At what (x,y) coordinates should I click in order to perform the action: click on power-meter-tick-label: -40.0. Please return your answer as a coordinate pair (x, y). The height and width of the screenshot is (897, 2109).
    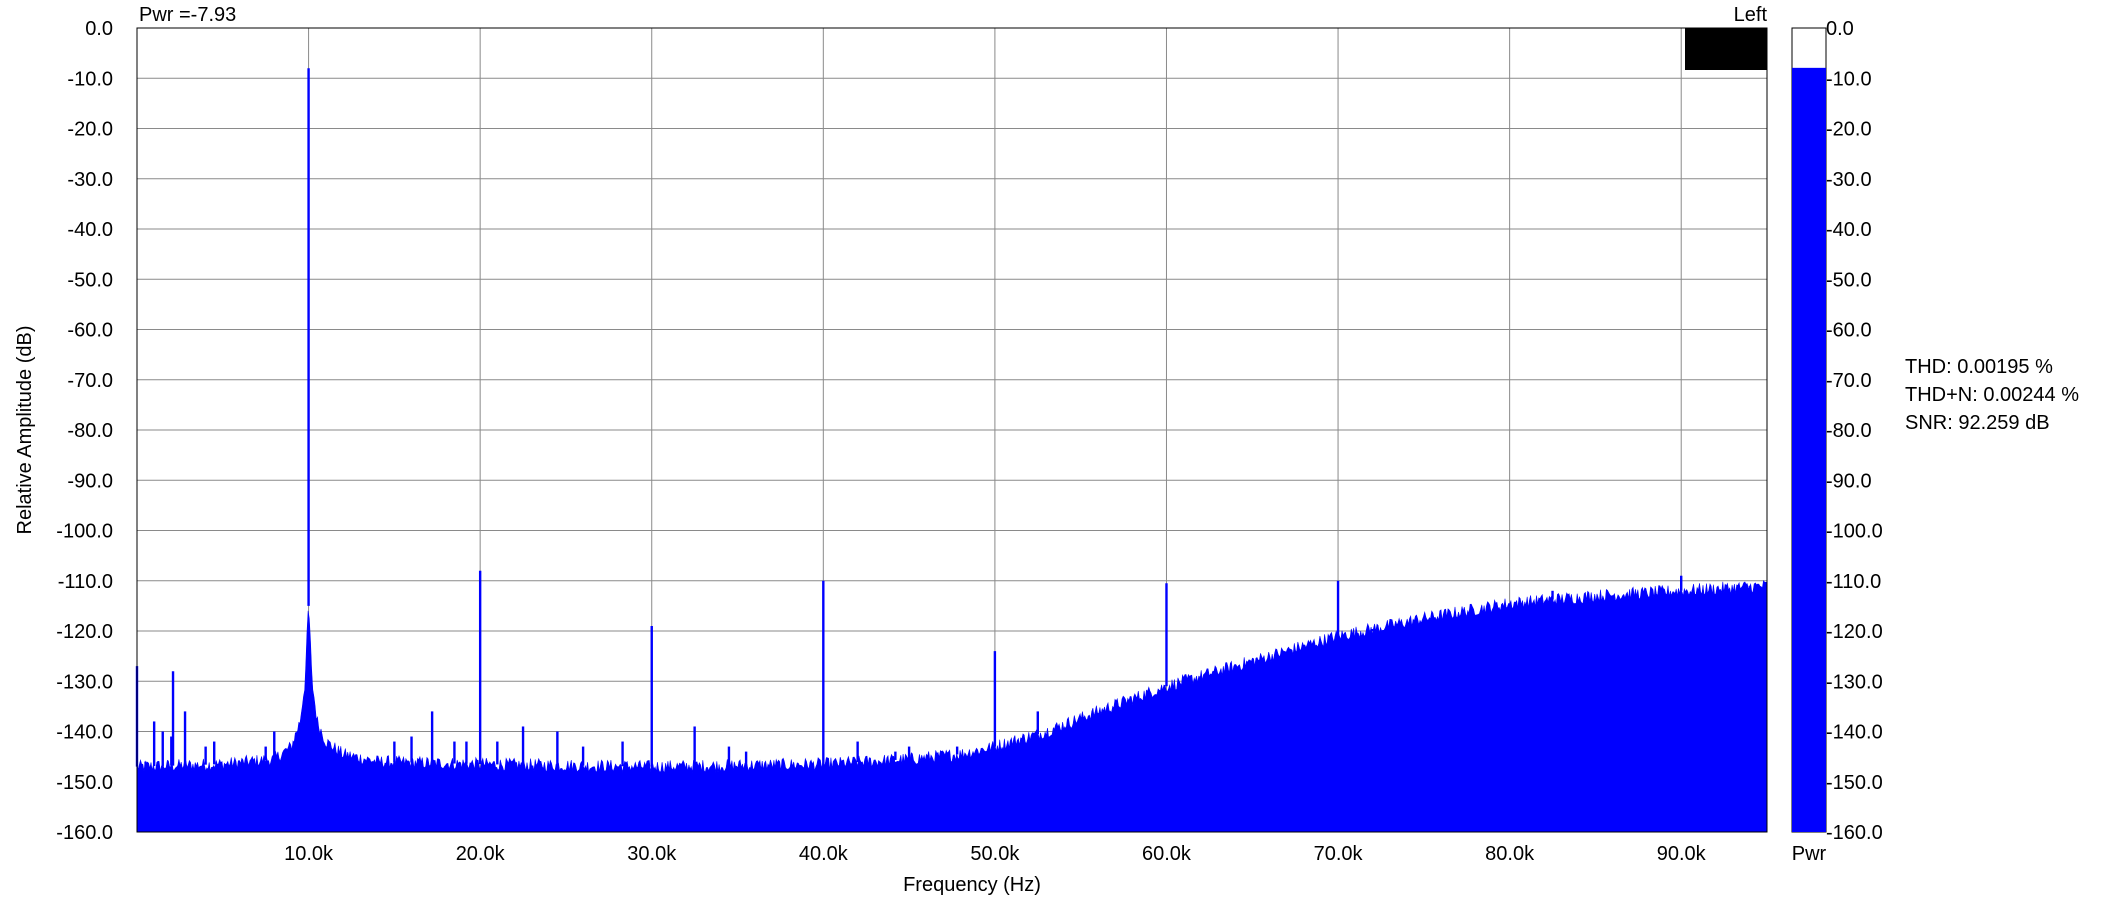
    Looking at the image, I should click on (1849, 230).